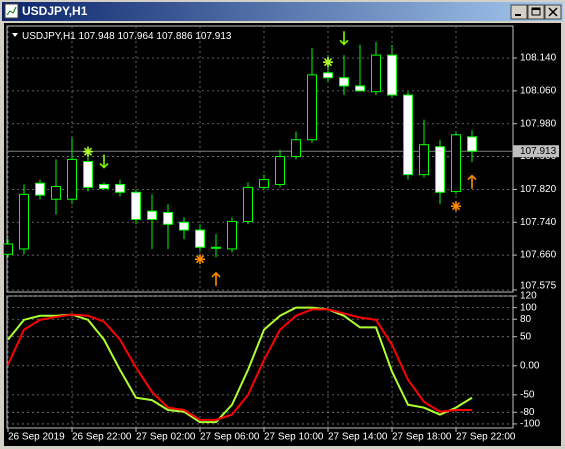  Describe the element at coordinates (230, 437) in the screenshot. I see `x-tick-label: 27 Sep 06:00` at that location.